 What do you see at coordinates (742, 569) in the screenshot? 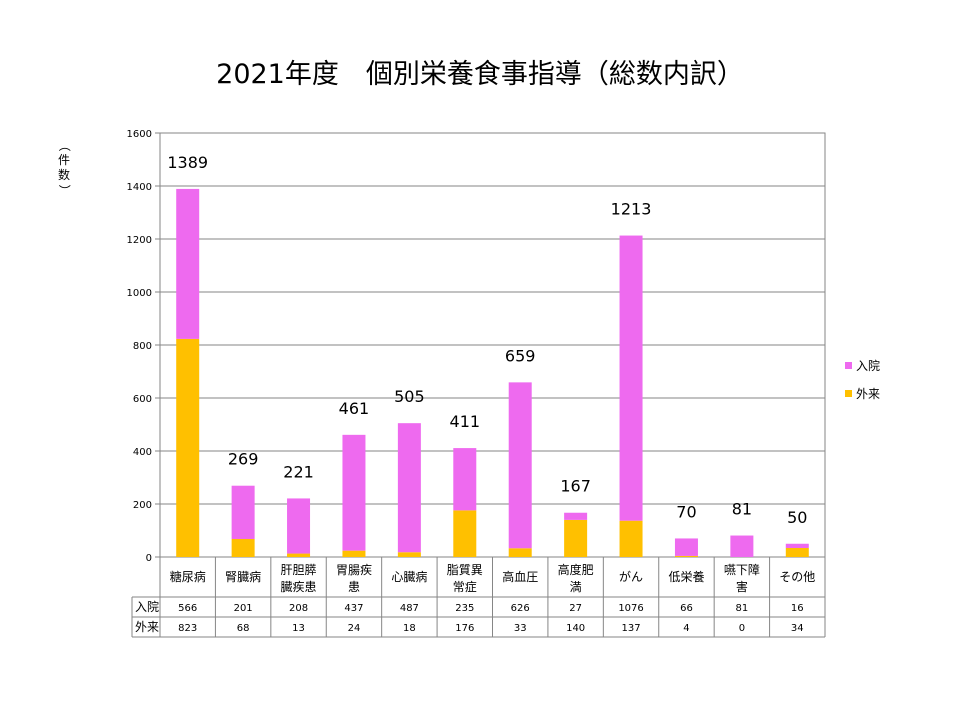
I see `category-label: 嚥下障` at bounding box center [742, 569].